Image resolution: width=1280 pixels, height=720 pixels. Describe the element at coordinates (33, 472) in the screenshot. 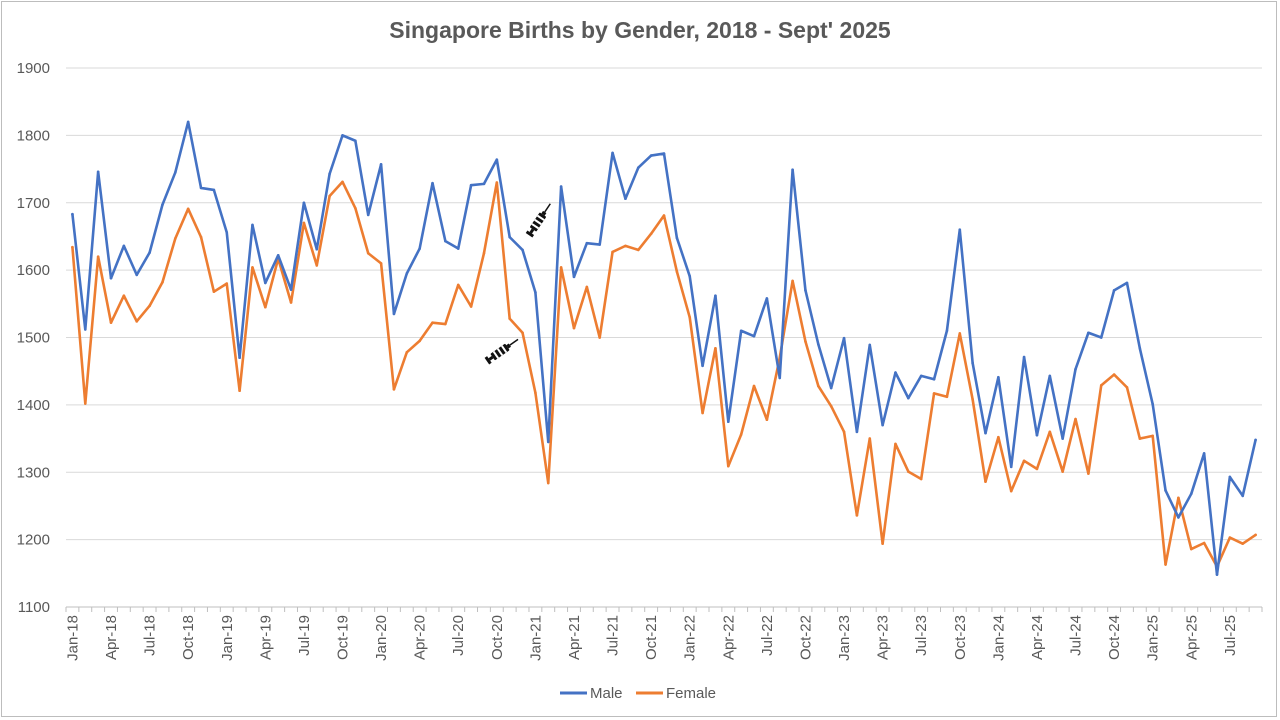

I see `y-tick-label: 1300` at that location.